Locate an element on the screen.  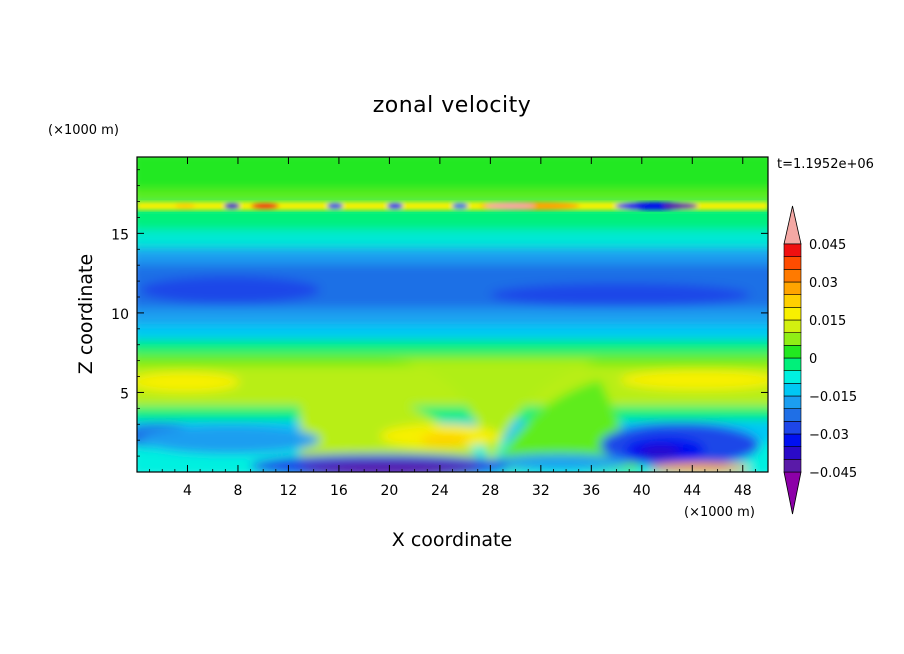
colorbar-label: 0.045 is located at coordinates (827, 245).